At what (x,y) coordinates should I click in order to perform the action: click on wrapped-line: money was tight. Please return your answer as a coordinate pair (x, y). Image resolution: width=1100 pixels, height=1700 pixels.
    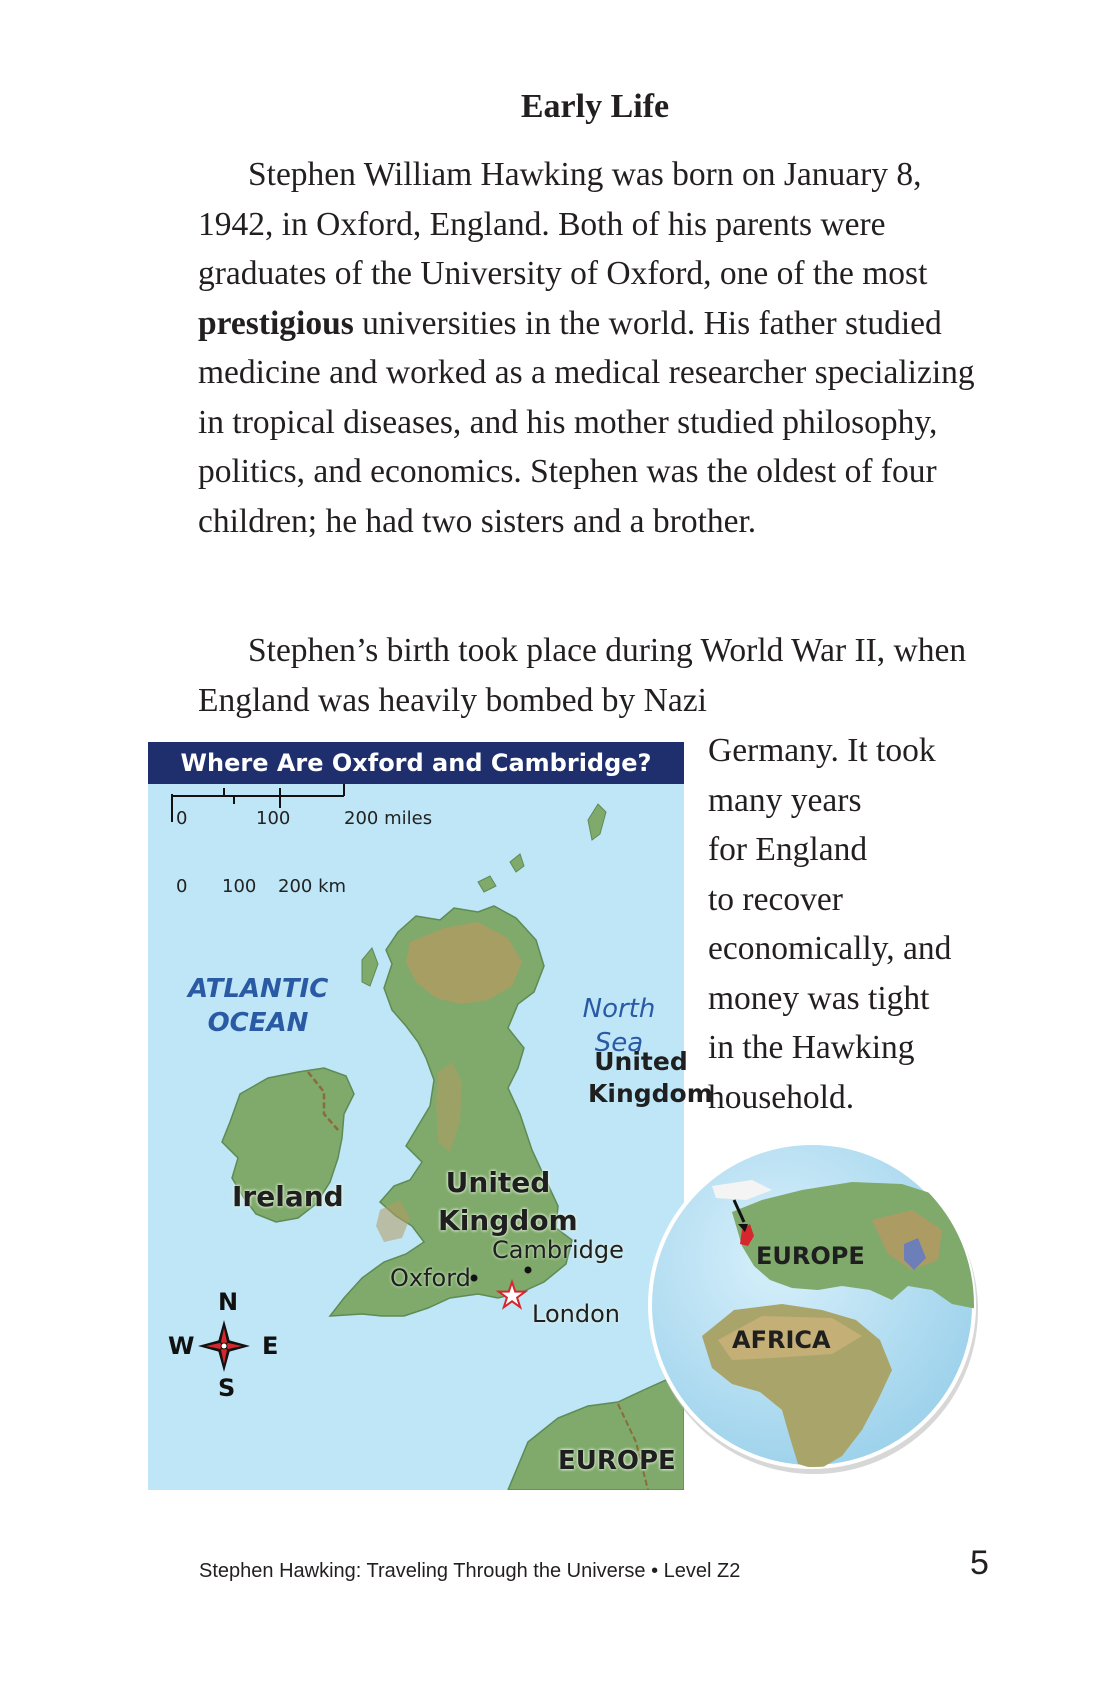
    Looking at the image, I should click on (819, 998).